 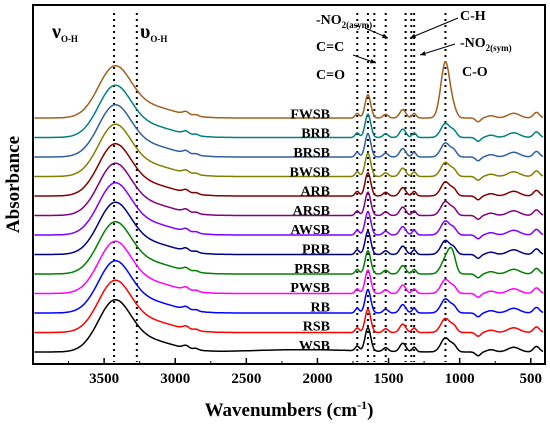 I want to click on series-line-pwsb, so click(x=289, y=269).